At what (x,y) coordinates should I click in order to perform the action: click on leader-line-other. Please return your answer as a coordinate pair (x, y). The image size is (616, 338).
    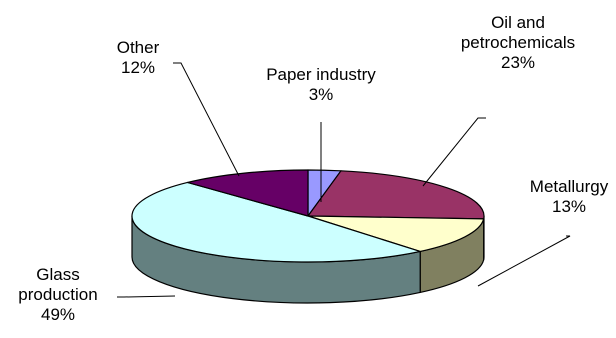
    Looking at the image, I should click on (206, 119).